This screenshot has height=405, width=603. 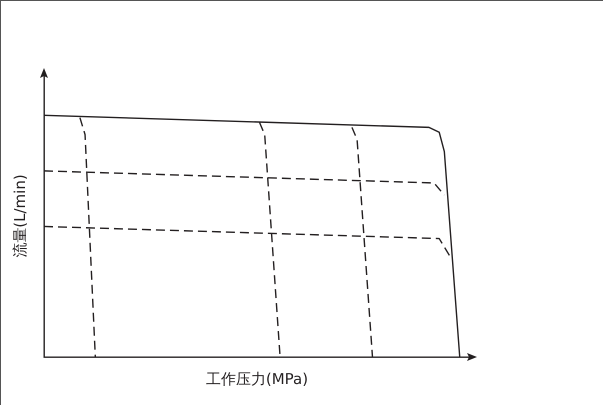 I want to click on y-axis-title: 流量(L/min), so click(x=19, y=216).